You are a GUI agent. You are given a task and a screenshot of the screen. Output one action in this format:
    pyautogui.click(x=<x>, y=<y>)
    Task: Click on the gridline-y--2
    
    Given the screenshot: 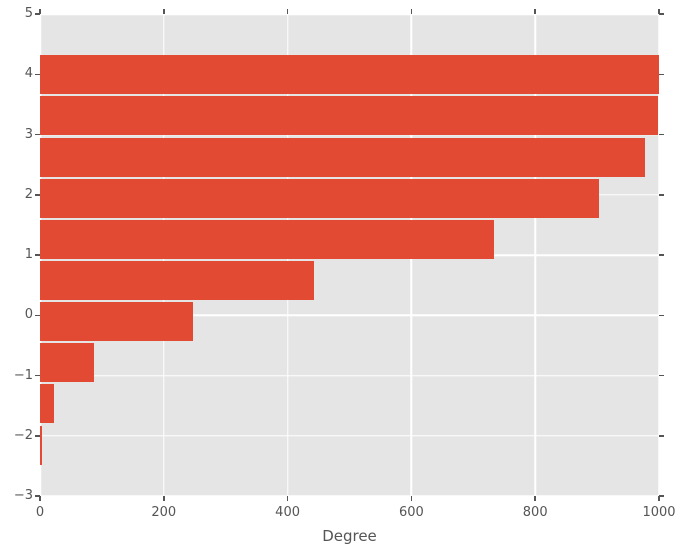 What is the action you would take?
    pyautogui.click(x=349, y=436)
    